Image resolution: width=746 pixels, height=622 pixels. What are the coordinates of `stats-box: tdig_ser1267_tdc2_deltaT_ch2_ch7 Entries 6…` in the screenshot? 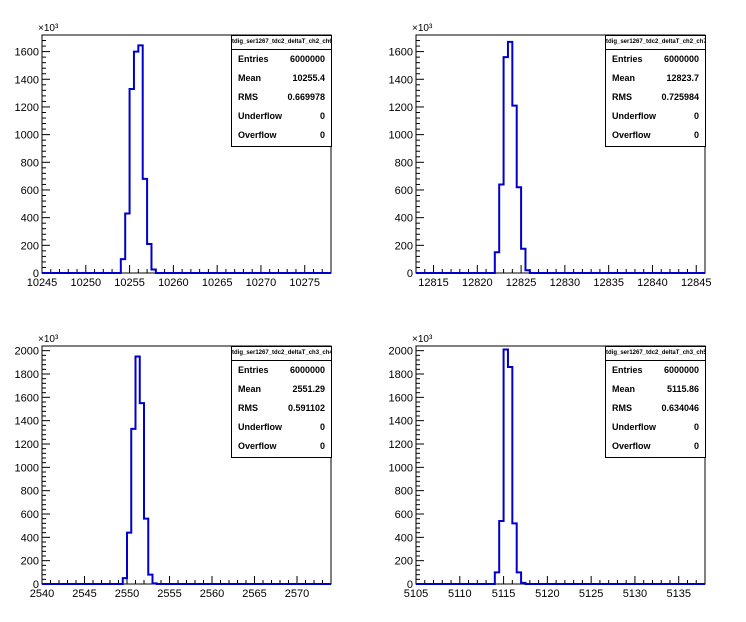 It's located at (655, 91).